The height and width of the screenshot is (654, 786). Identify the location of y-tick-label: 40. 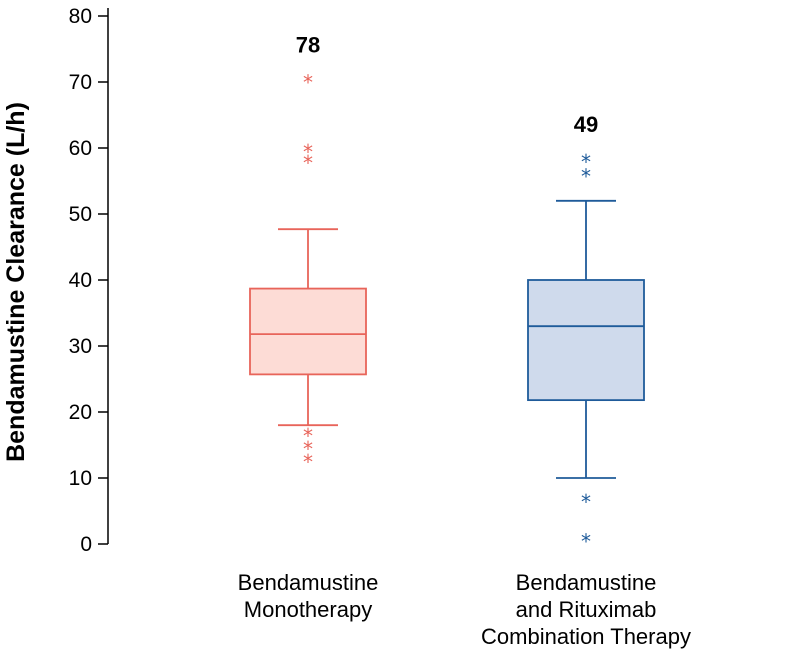
(80, 280).